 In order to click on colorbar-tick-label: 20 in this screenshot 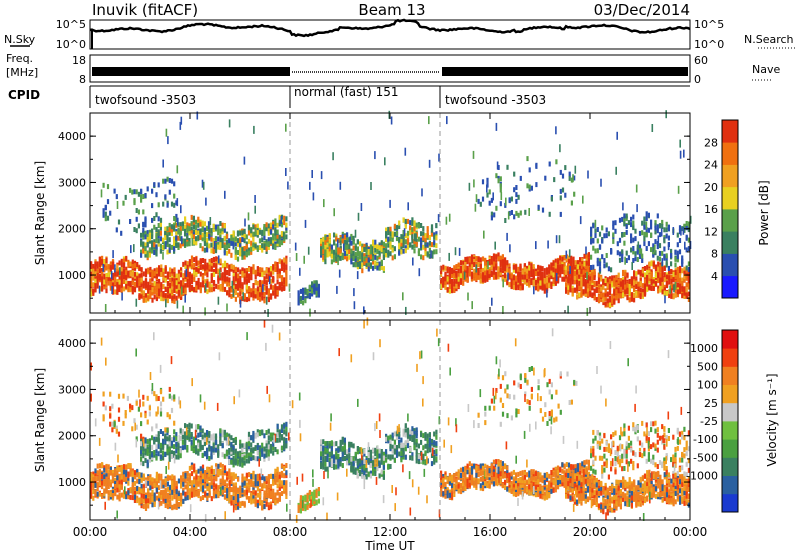, I will do `click(711, 187)`.